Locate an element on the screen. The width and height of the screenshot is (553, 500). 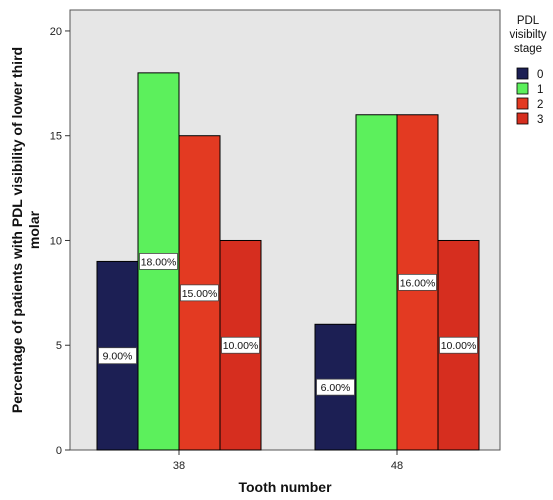
data-label: 16.00% is located at coordinates (418, 283).